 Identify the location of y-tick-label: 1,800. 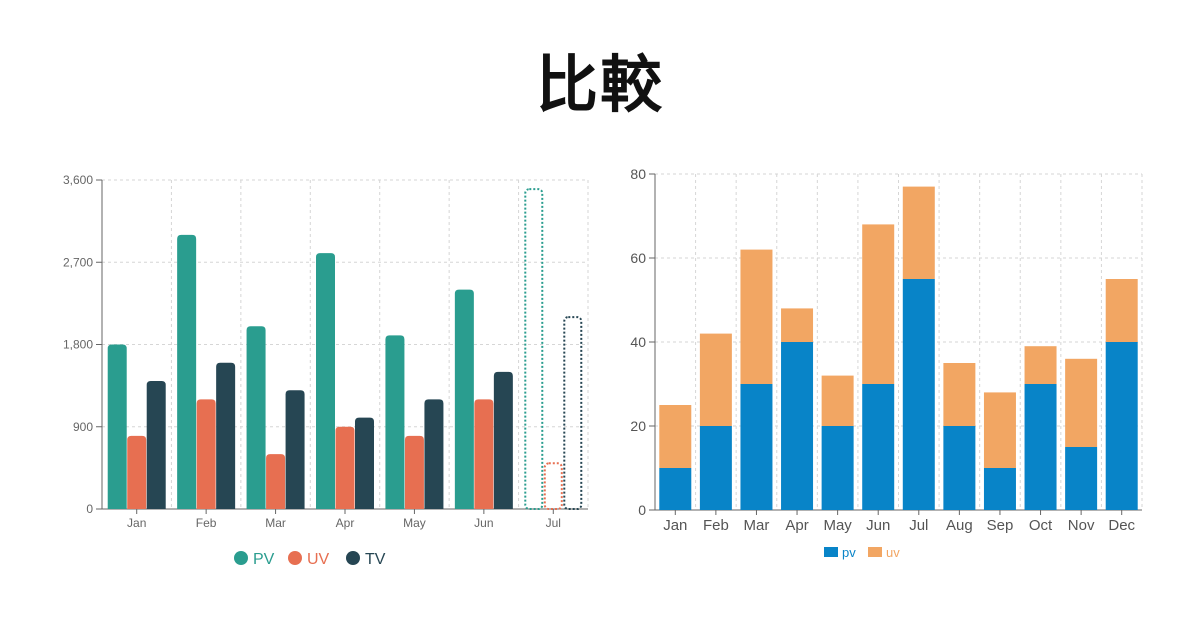
(78, 345).